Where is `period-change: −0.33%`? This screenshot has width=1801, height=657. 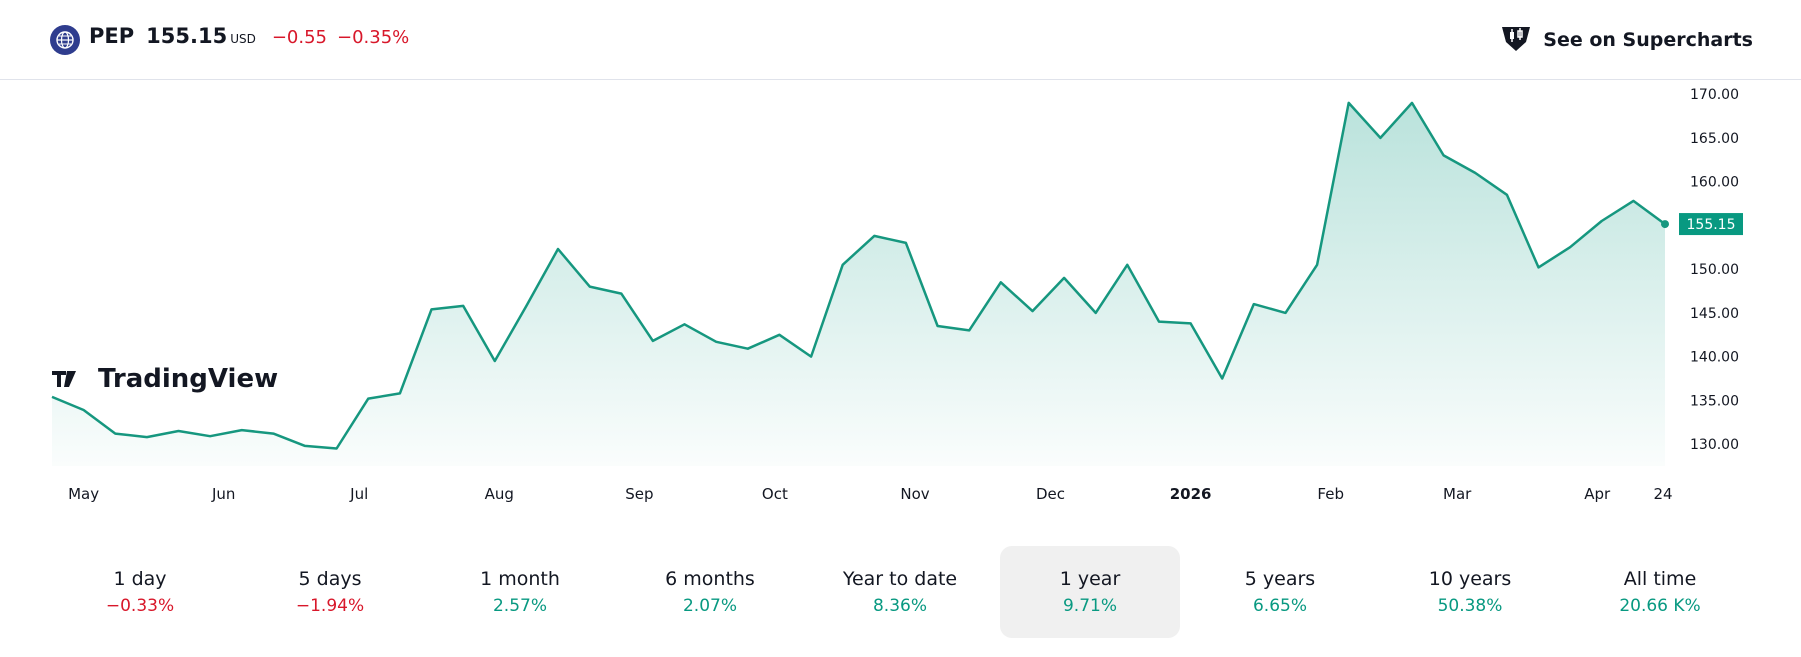 period-change: −0.33% is located at coordinates (140, 606).